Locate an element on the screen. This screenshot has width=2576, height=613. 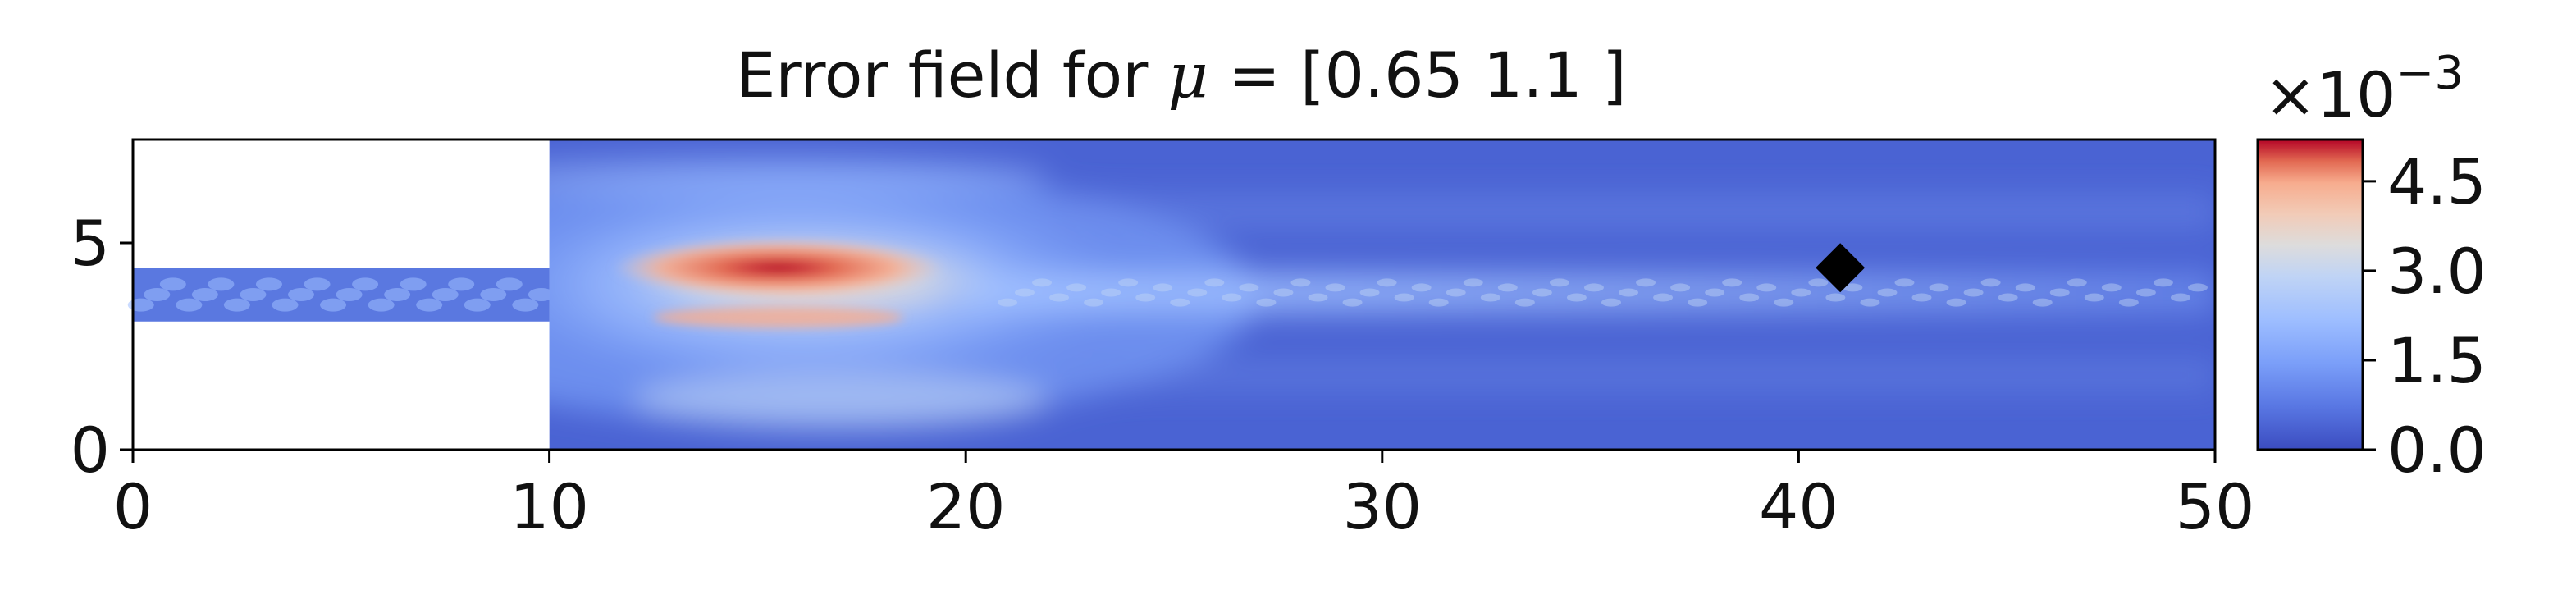
error-peak is located at coordinates (778, 267).